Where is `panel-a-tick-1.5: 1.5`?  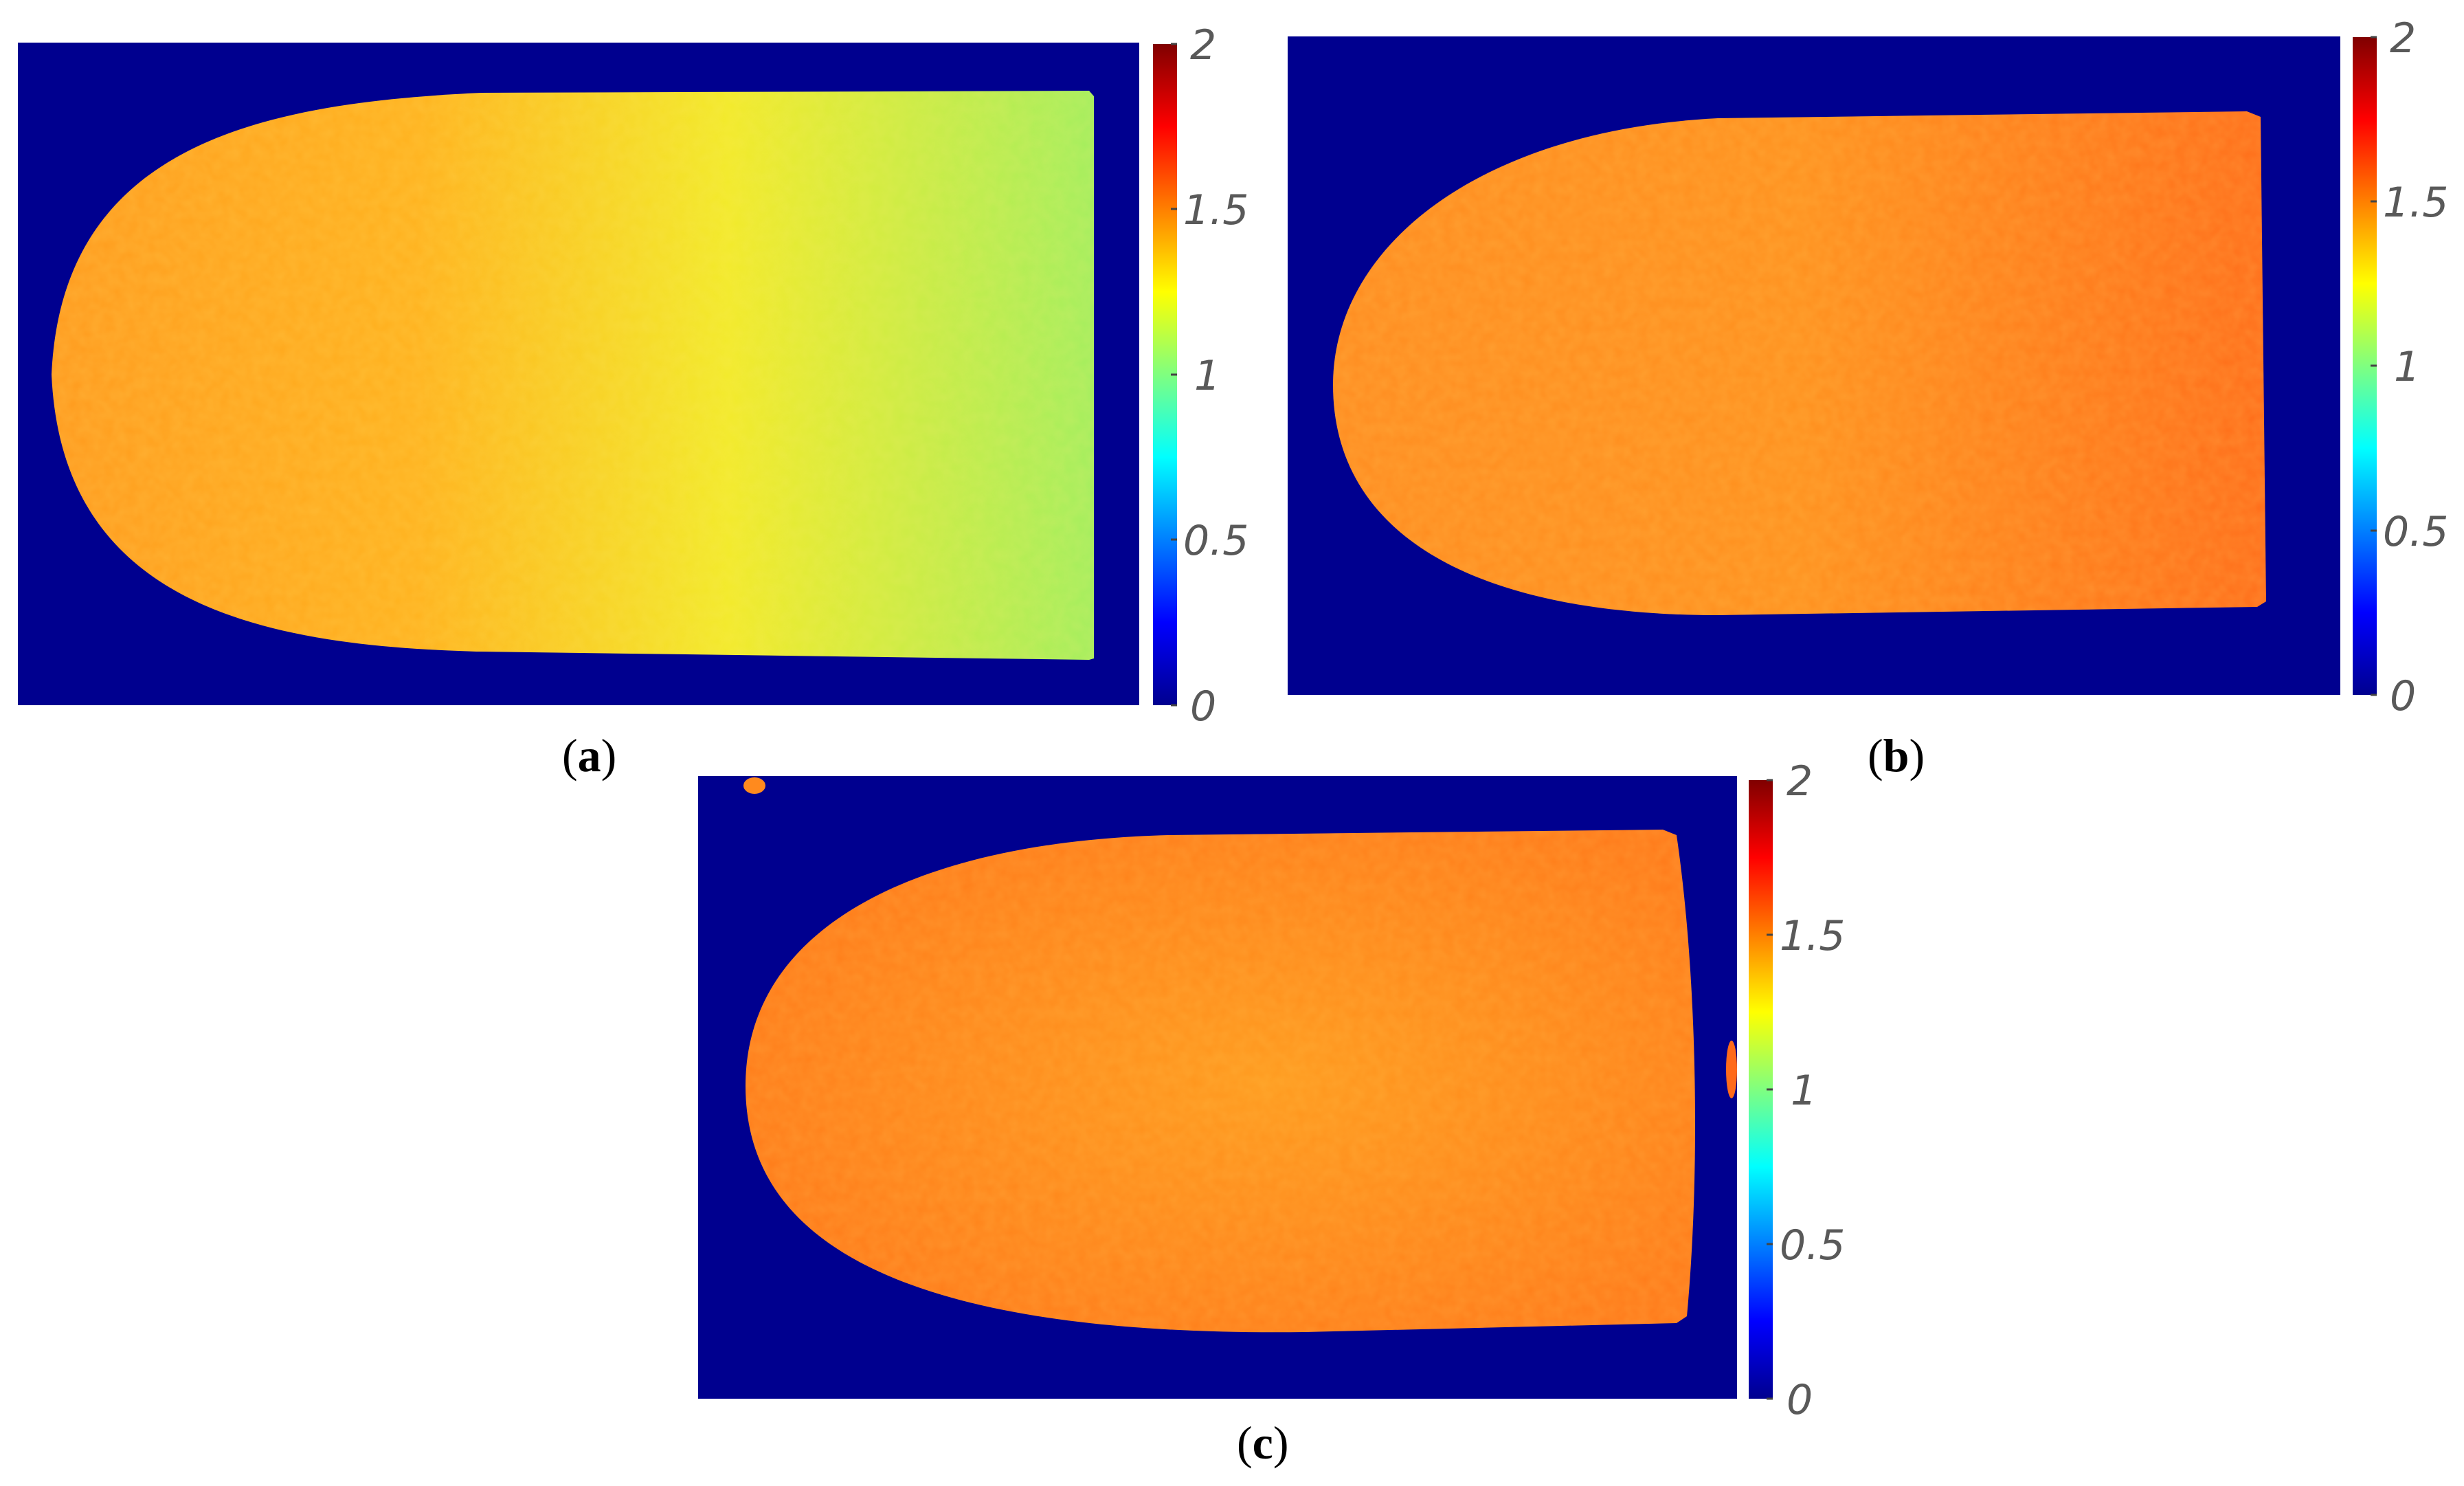 panel-a-tick-1.5: 1.5 is located at coordinates (1215, 210).